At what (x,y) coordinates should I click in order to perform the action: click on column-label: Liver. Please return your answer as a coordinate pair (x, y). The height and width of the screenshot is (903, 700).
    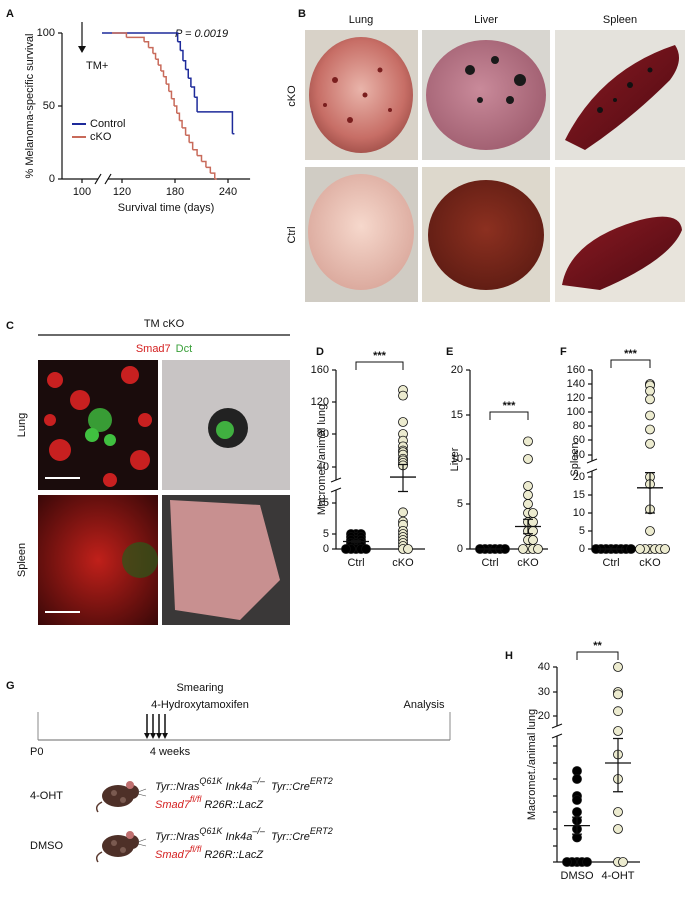
    Looking at the image, I should click on (486, 20).